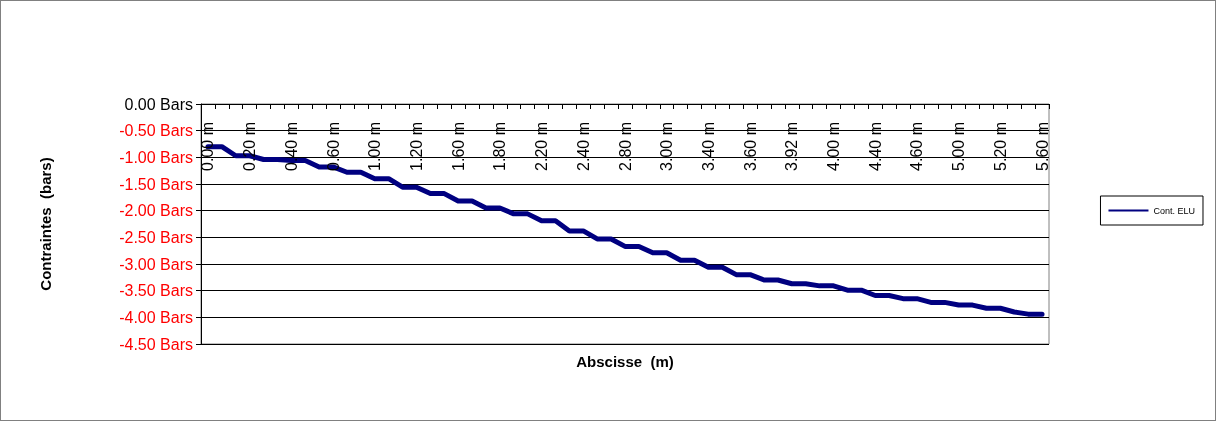 The height and width of the screenshot is (421, 1216). Describe the element at coordinates (750, 146) in the screenshot. I see `x-tick-label: 3.60 m` at that location.